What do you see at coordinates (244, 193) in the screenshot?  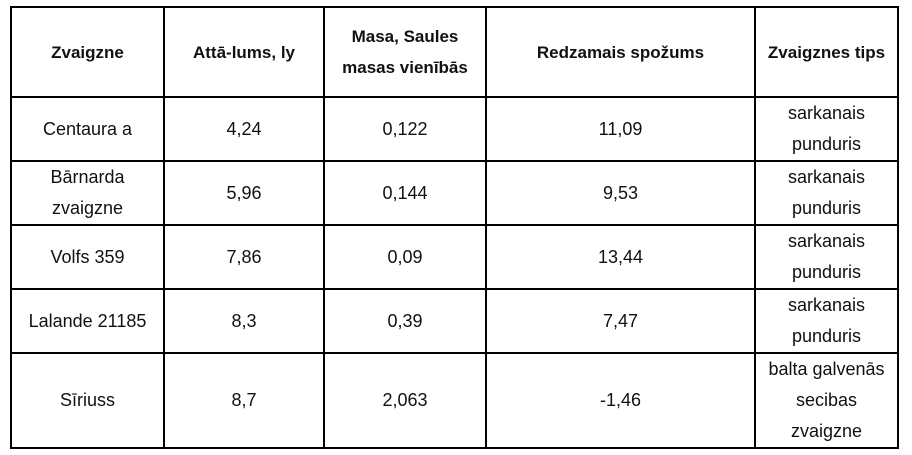 I see `table-cell: 5,96` at bounding box center [244, 193].